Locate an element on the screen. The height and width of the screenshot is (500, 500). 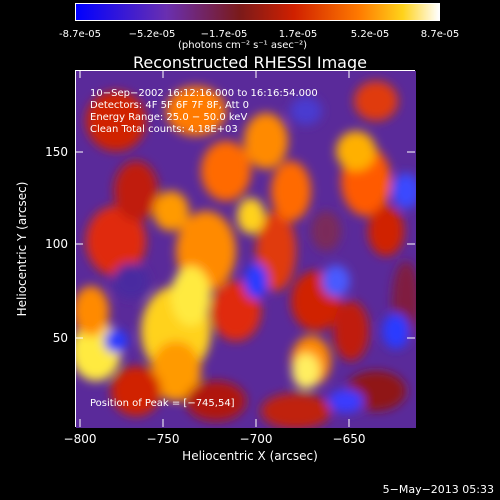
info-time-range: 10−Sep−2002 16:12:16.000 to 16:16:54.000 is located at coordinates (204, 93).